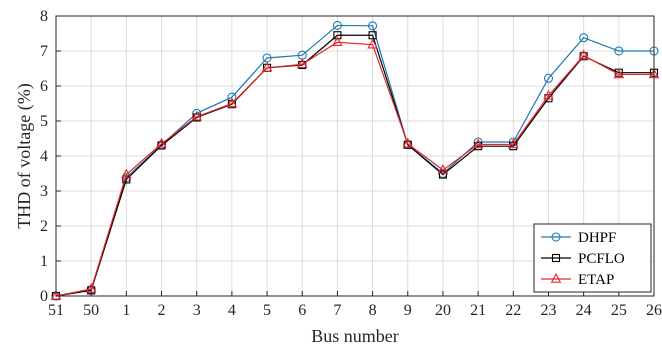 The height and width of the screenshot is (347, 662). I want to click on x-tick-label: 25, so click(619, 310).